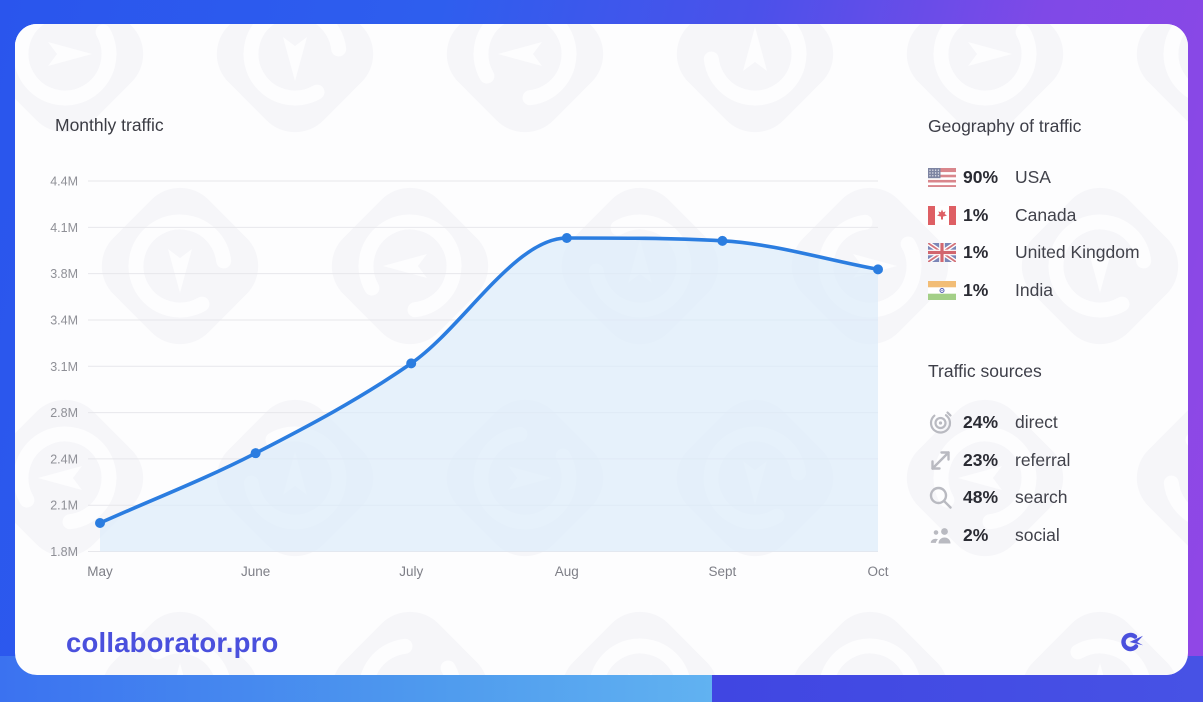 The image size is (1203, 702). Describe the element at coordinates (255, 571) in the screenshot. I see `x-axis-tick-label: June` at that location.